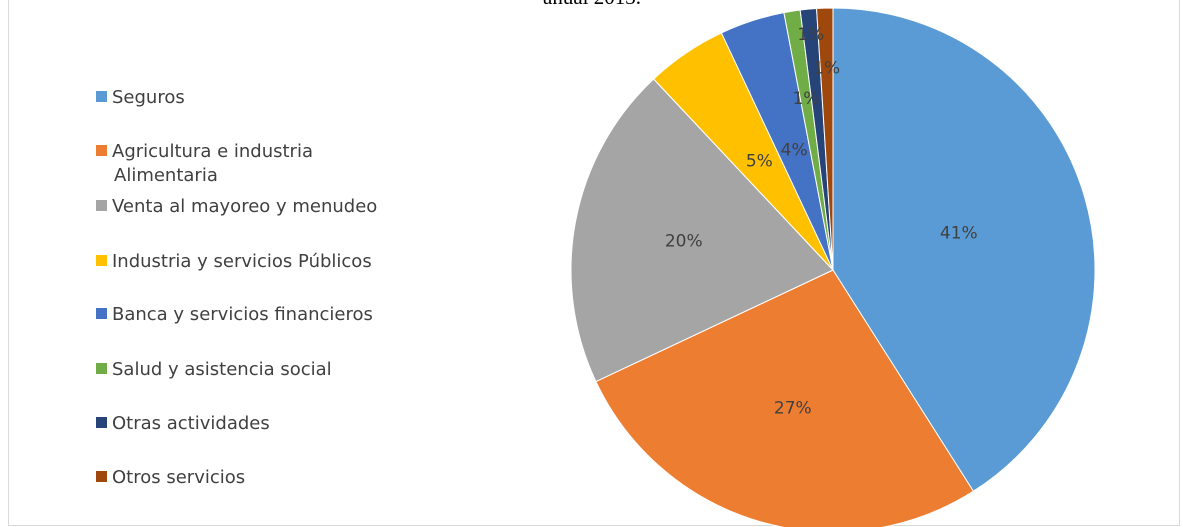  I want to click on legend-item: Otros servicios, so click(170, 478).